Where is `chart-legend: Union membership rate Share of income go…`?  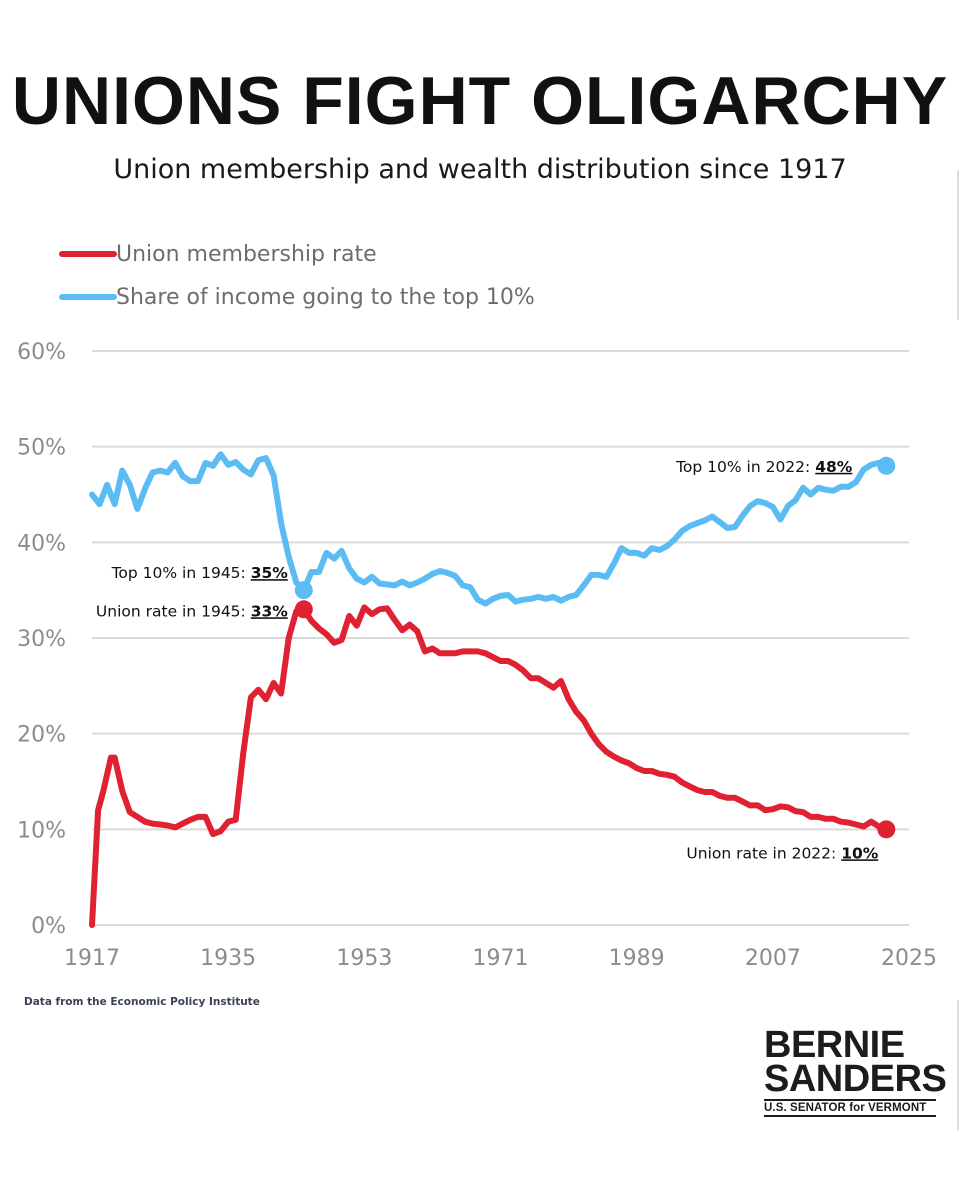
chart-legend: Union membership rate Share of income go… is located at coordinates (297, 276).